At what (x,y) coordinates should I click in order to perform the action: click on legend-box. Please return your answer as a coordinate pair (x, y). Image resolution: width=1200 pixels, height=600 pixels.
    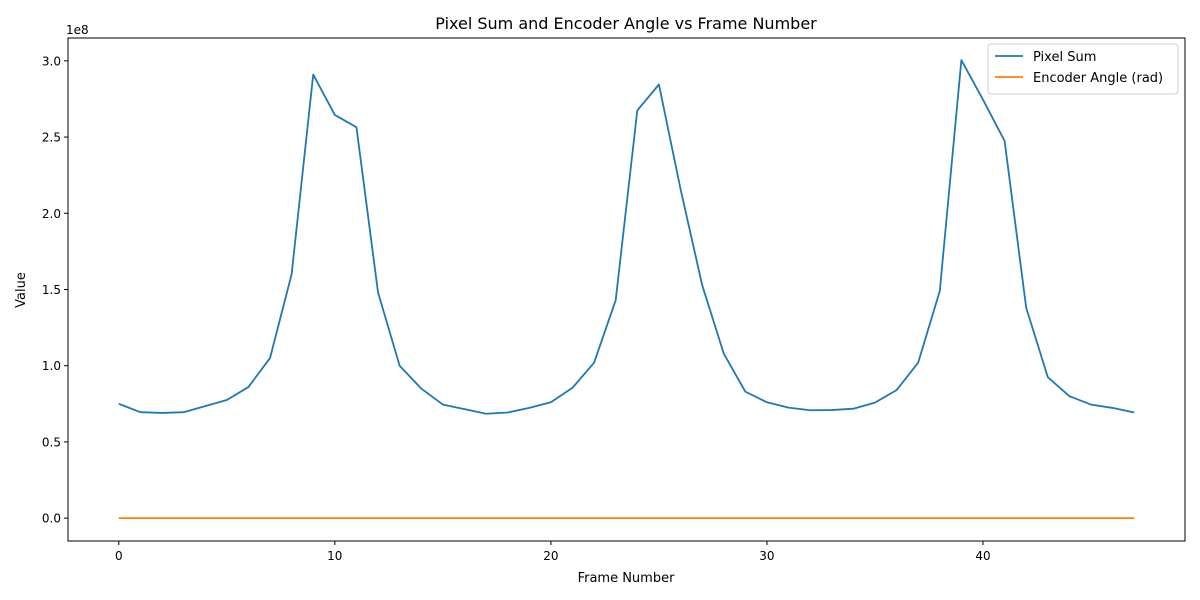
    Looking at the image, I should click on (1083, 69).